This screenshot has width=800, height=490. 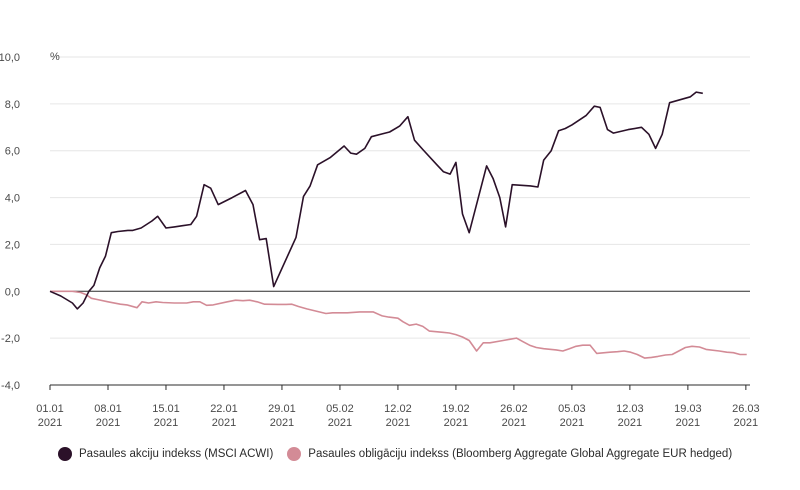 What do you see at coordinates (50, 409) in the screenshot?
I see `x-tick-label: 01.01` at bounding box center [50, 409].